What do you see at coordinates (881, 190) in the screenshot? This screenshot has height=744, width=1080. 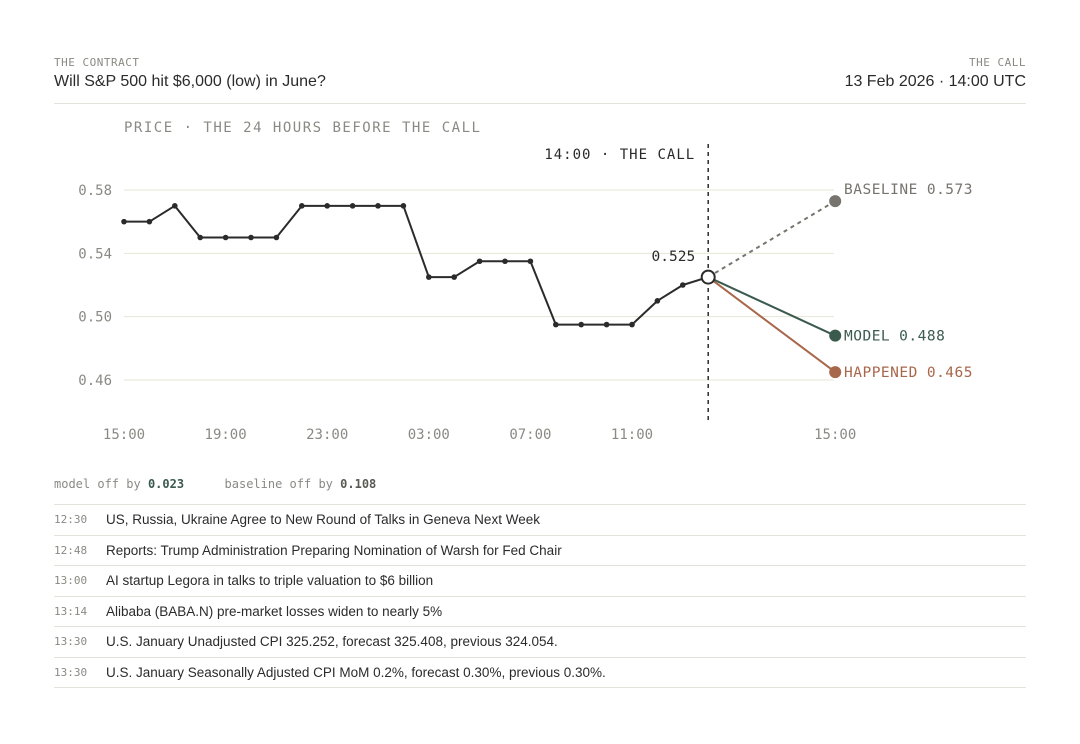 I see `forecast-name: BASELINE` at bounding box center [881, 190].